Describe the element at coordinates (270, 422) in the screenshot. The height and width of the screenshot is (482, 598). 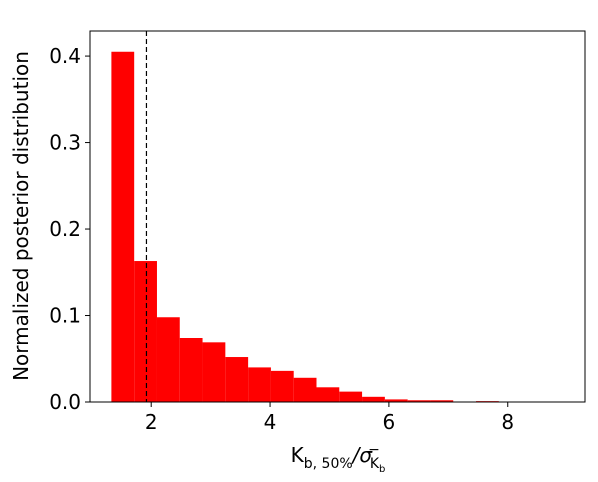
I see `x-tick-label: 4` at that location.